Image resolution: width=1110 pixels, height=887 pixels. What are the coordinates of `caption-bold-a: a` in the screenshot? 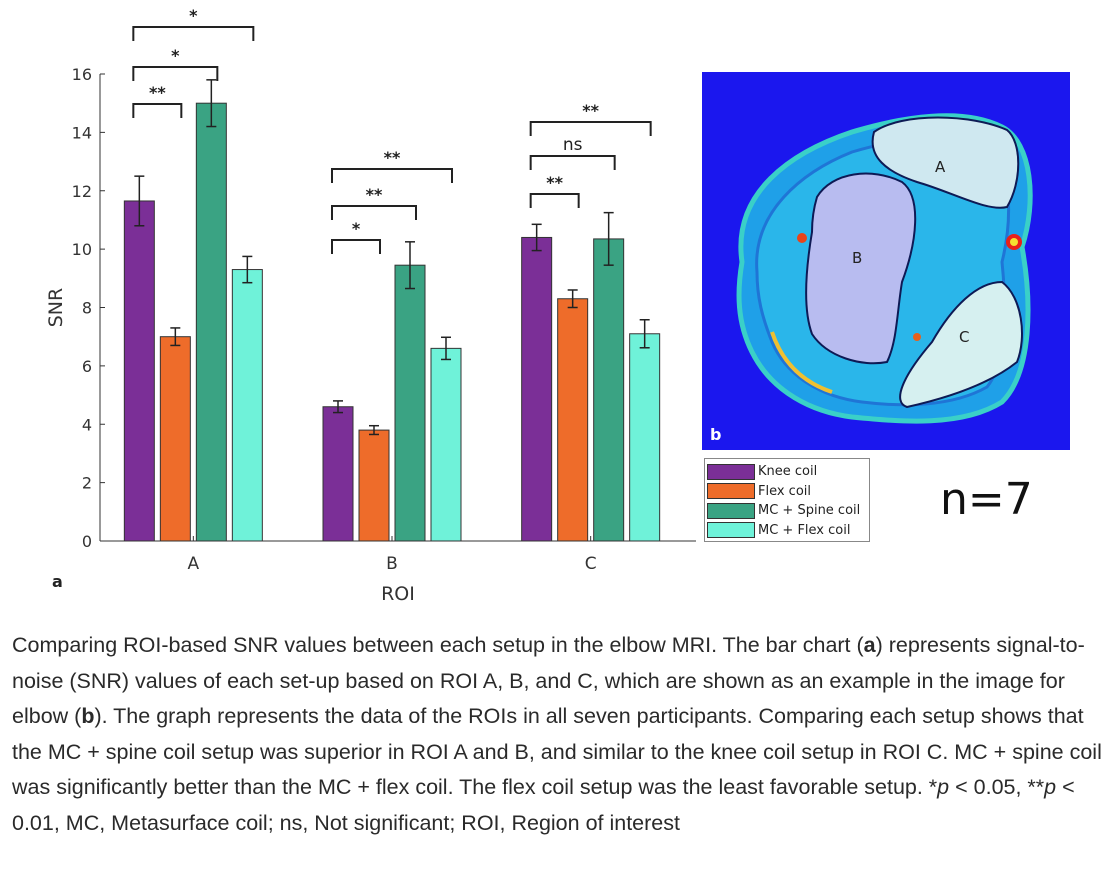 It's located at (869, 645).